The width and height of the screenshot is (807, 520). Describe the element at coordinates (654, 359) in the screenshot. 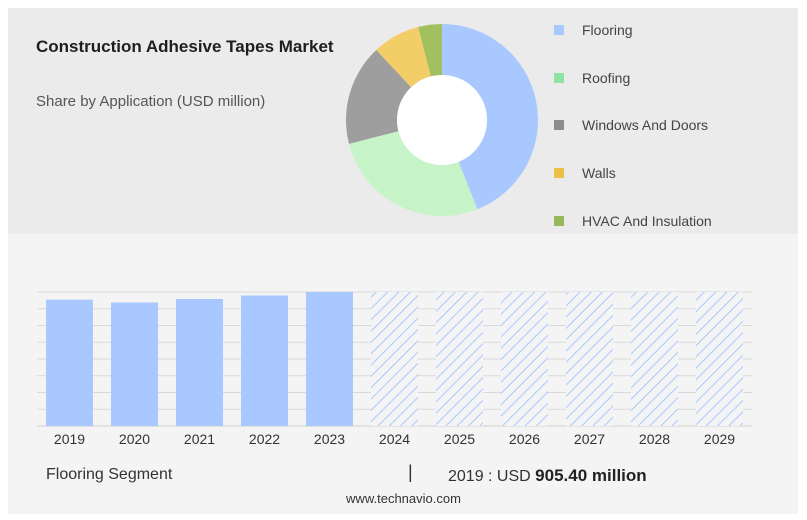

I see `forecast-bar-2028` at that location.